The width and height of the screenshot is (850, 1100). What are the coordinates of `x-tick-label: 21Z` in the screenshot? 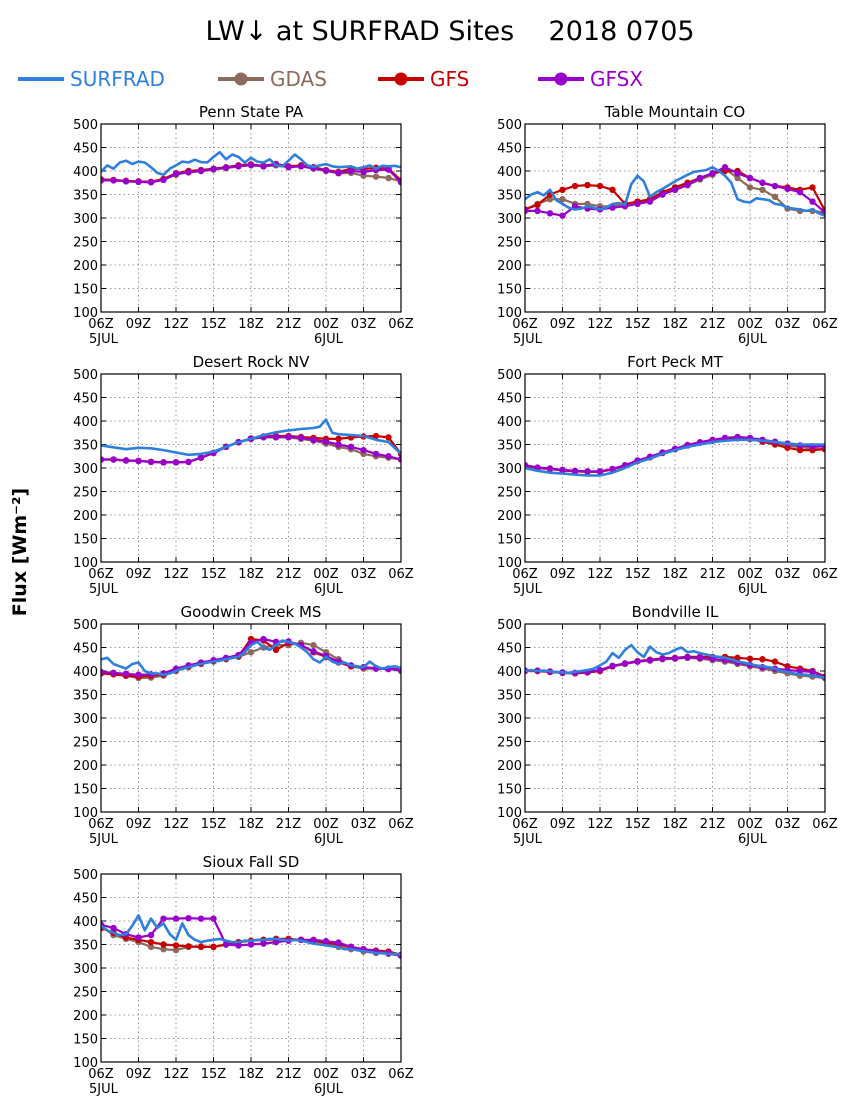 It's located at (289, 574).